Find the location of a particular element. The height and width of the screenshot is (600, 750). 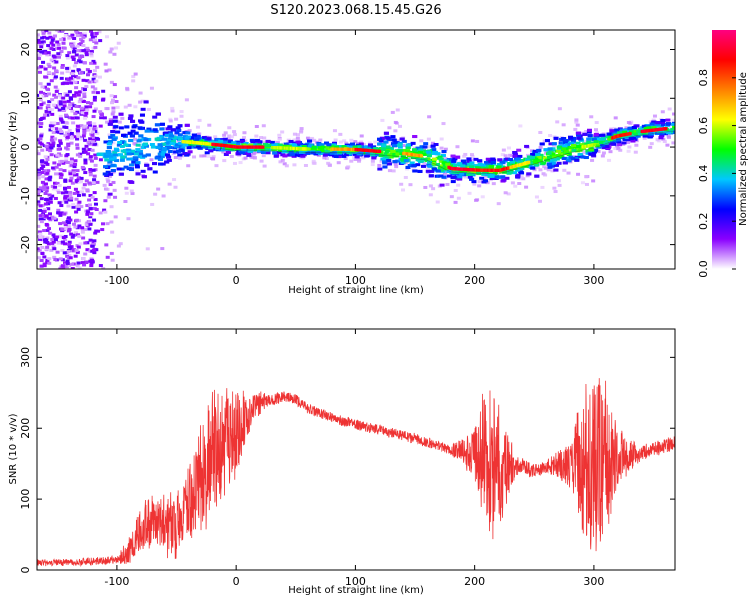

snr-y-axis-title: SNR (10 * v/v) is located at coordinates (13, 448).